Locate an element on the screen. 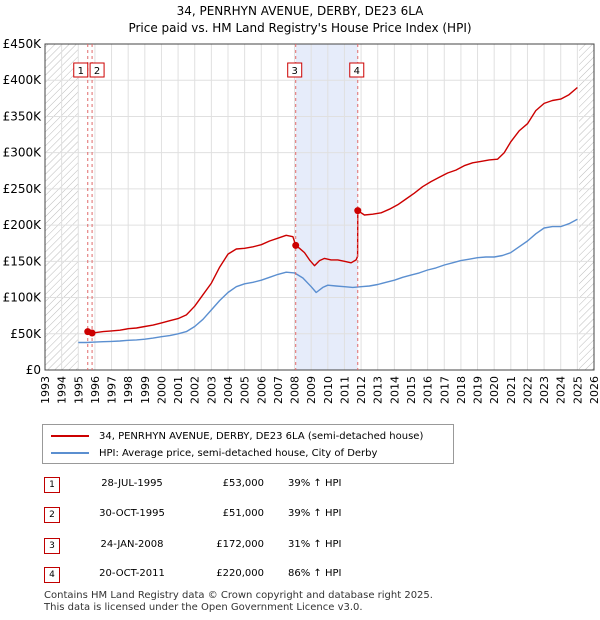 The height and width of the screenshot is (620, 600). transaction-date: 24-JAN-2008 is located at coordinates (132, 544).